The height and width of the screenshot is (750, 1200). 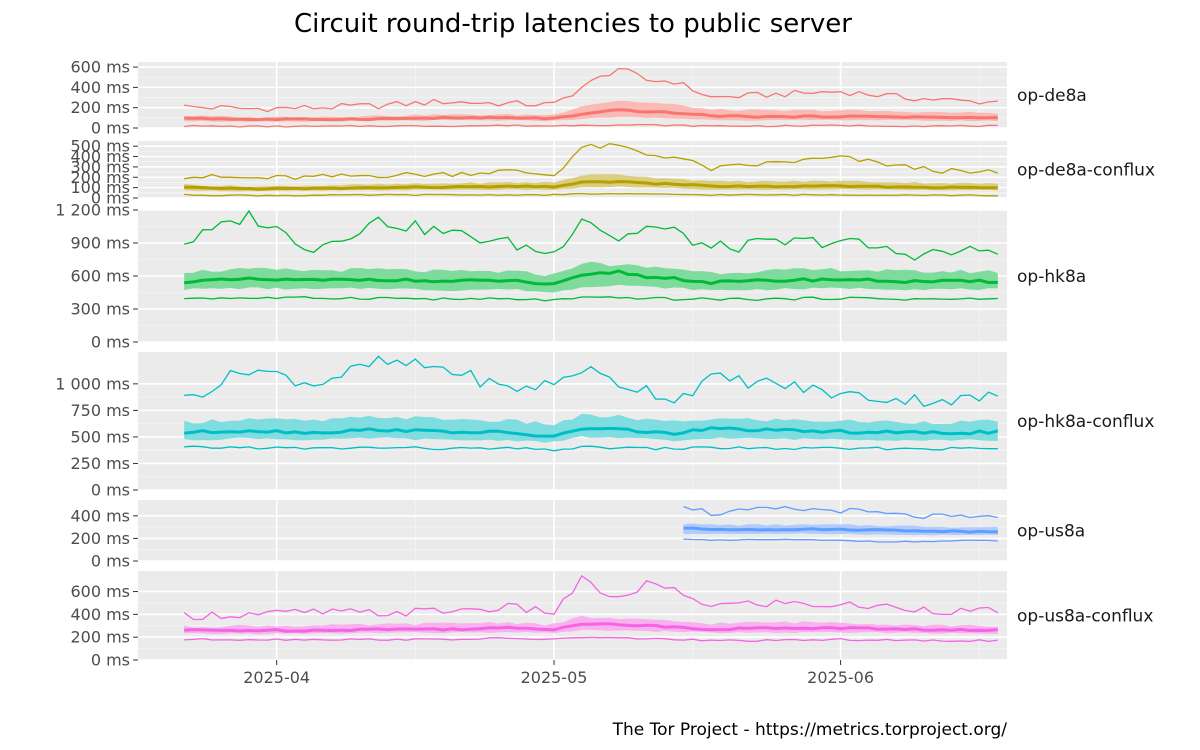 What do you see at coordinates (840, 677) in the screenshot?
I see `x-tick-label: 2025-06` at bounding box center [840, 677].